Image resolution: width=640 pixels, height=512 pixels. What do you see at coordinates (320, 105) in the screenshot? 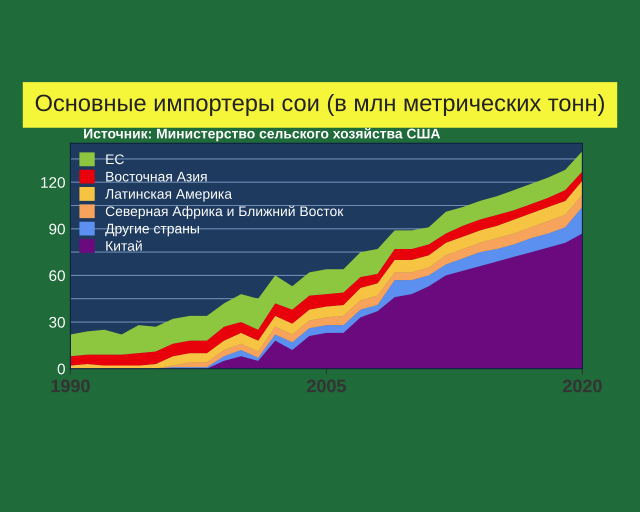
I see `chart-title: Основные импортеры сои (в млн метрических тонн)` at bounding box center [320, 105].